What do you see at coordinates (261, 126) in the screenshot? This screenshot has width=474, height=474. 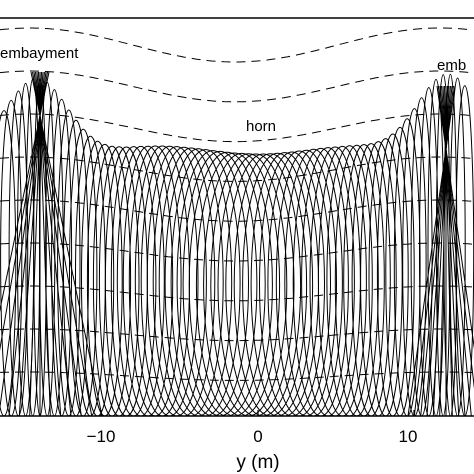 I see `horn-label: horn` at bounding box center [261, 126].